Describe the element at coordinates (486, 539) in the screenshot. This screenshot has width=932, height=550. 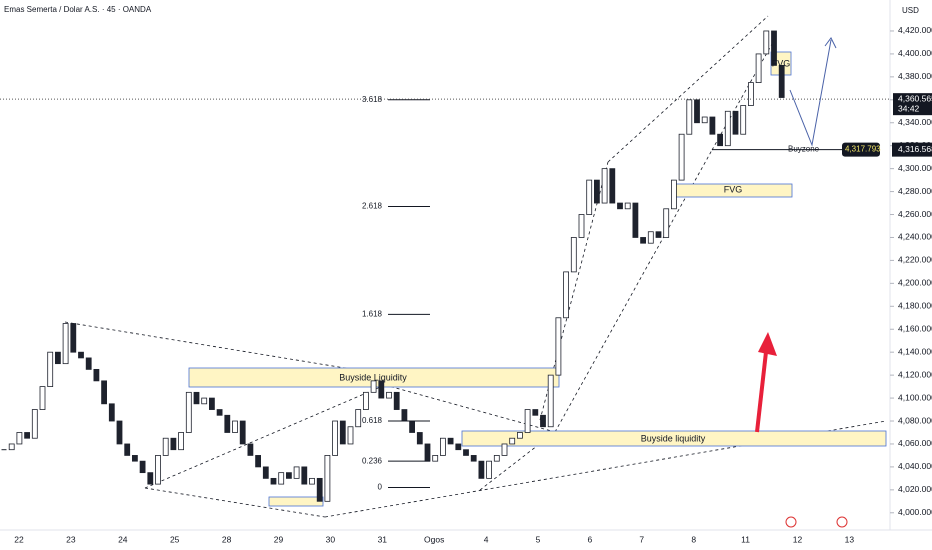
I see `x-tick-label: 4` at that location.